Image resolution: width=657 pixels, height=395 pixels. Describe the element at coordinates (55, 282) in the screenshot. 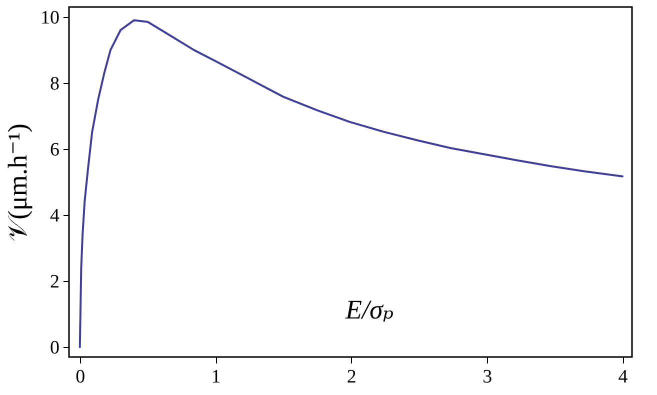

I see `y-tick-label: 2` at that location.